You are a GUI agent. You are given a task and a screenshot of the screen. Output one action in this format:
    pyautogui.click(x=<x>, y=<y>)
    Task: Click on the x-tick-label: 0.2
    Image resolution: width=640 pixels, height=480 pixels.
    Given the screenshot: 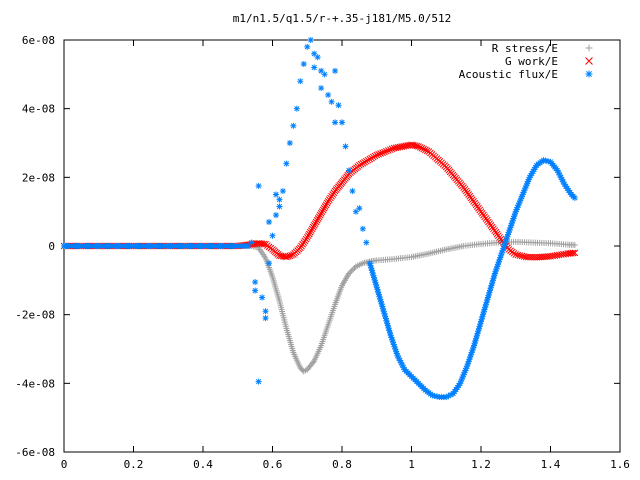 What is the action you would take?
    pyautogui.click(x=134, y=464)
    